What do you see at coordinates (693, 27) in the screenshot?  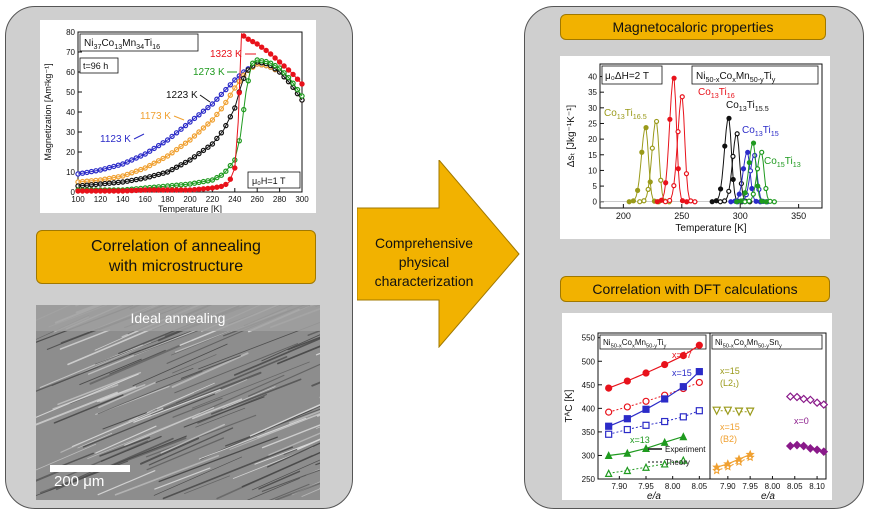 I see `magnetocaloric-title: Magnetocaloric properties` at bounding box center [693, 27].